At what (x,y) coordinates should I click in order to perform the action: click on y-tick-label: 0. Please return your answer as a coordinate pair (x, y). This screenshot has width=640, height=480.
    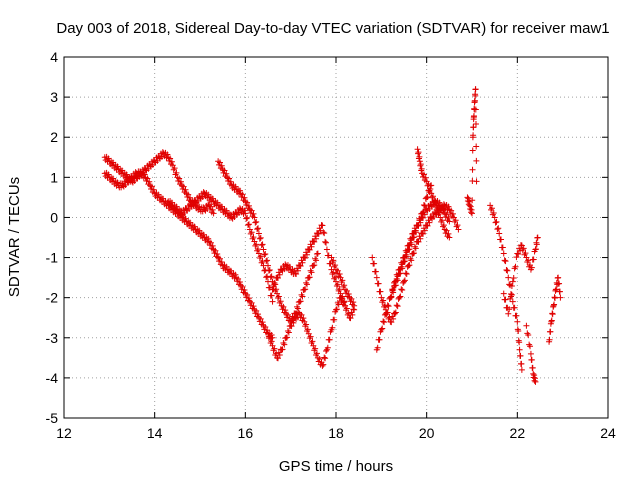
    Looking at the image, I should click on (54, 217).